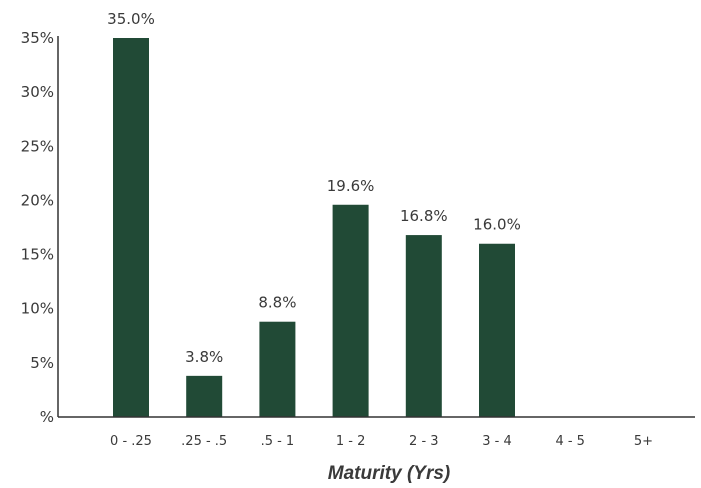  What do you see at coordinates (351, 441) in the screenshot?
I see `x-tick-label: 1 - 2` at bounding box center [351, 441].